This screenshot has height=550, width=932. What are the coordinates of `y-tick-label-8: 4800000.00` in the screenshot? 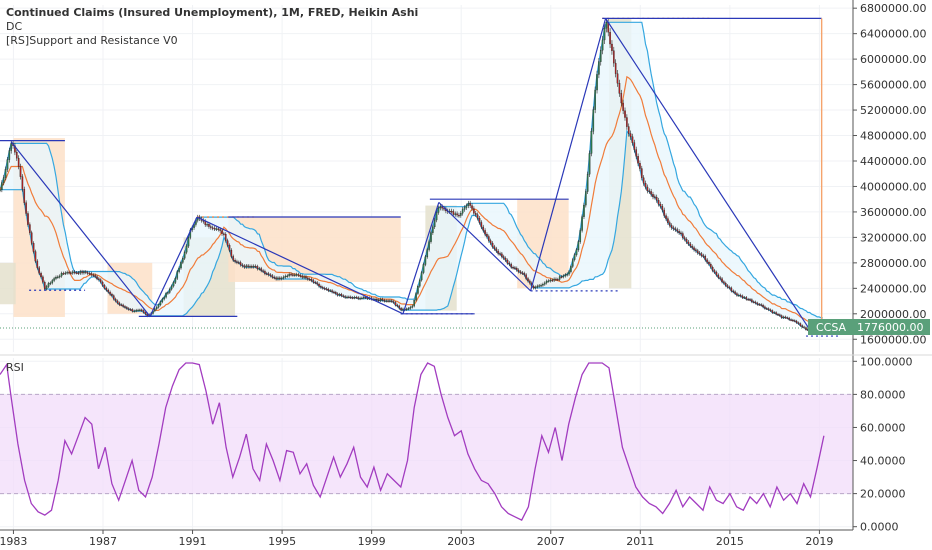 It's located at (893, 136).